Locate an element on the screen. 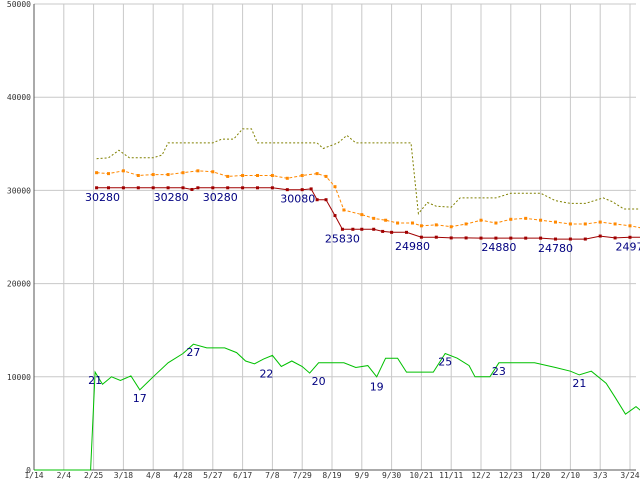 This screenshot has height=480, width=640. x-tick-label: 12/2 is located at coordinates (480, 475).